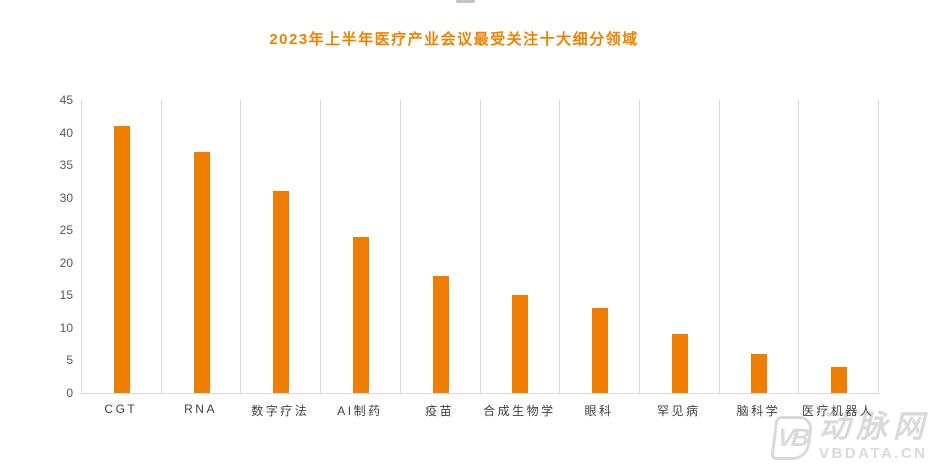  What do you see at coordinates (66, 100) in the screenshot?
I see `y-axis-tick-label: 45` at bounding box center [66, 100].